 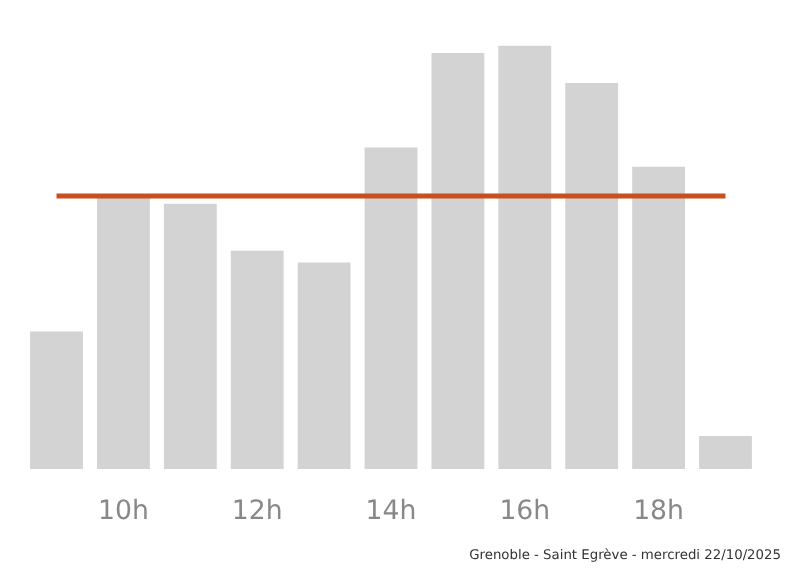 I want to click on x-tick-label: 12h, so click(x=257, y=512).